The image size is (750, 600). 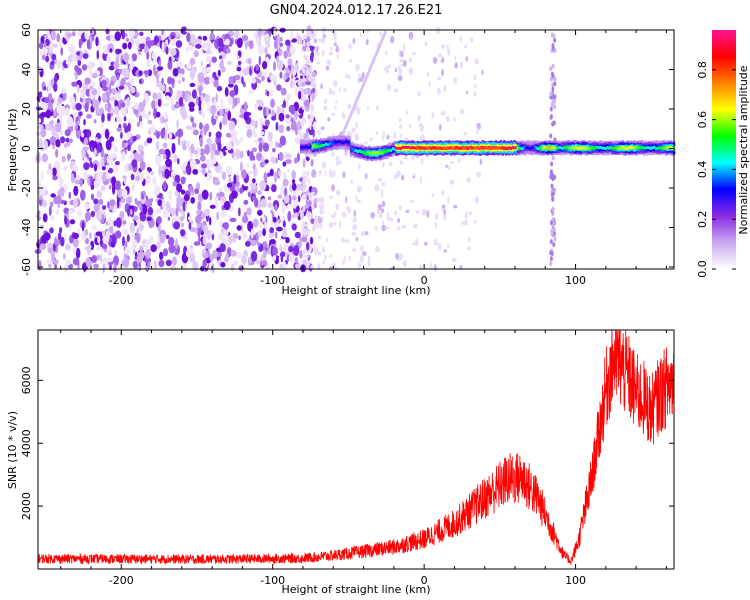 What do you see at coordinates (26, 267) in the screenshot?
I see `y-tick-label: -60` at bounding box center [26, 267].